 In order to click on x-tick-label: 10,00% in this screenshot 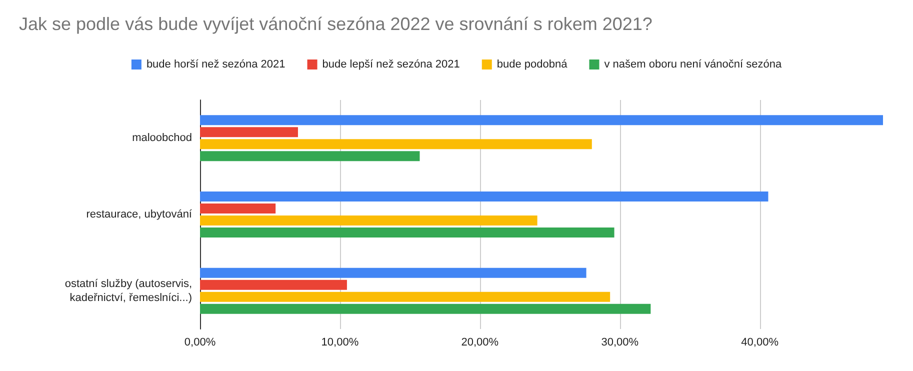, I will do `click(340, 342)`.